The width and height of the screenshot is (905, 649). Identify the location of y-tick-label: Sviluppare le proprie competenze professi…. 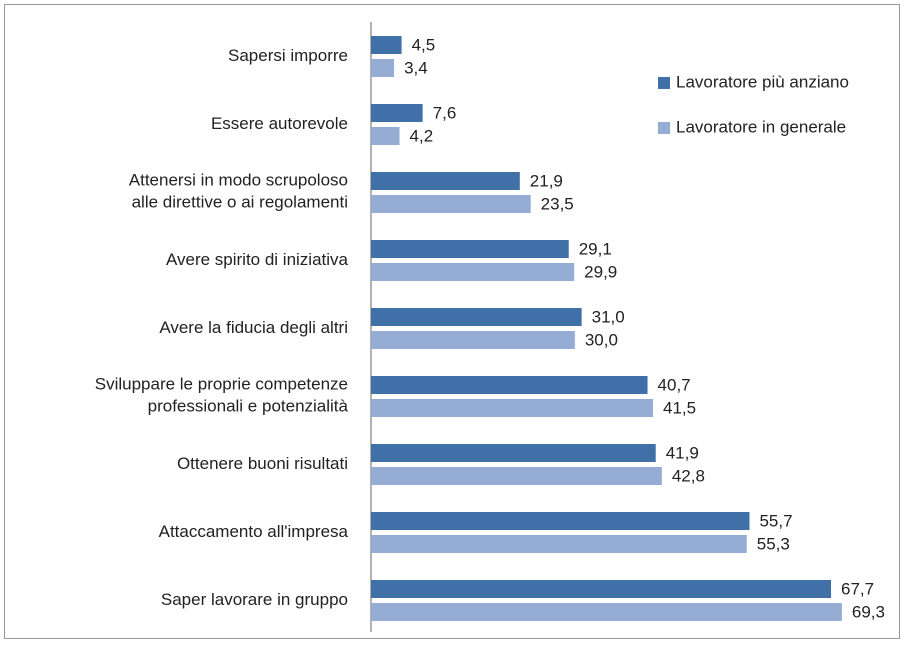
(222, 395).